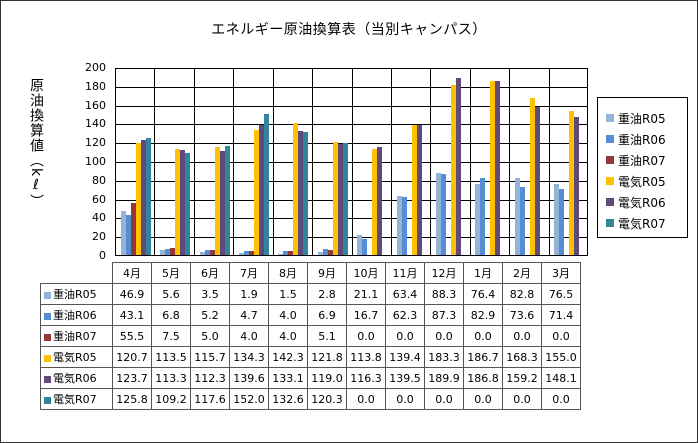 The image size is (698, 443). I want to click on table-cell: 121.8, so click(327, 357).